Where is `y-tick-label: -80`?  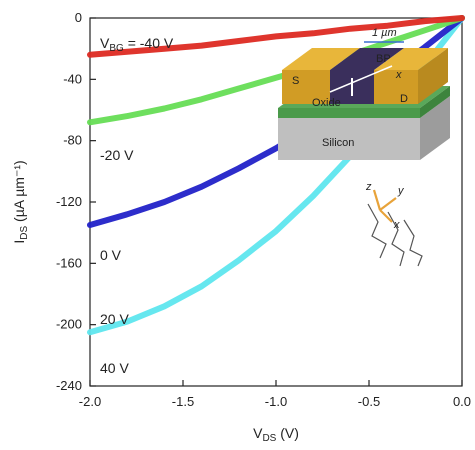 y-tick-label: -80 is located at coordinates (72, 140).